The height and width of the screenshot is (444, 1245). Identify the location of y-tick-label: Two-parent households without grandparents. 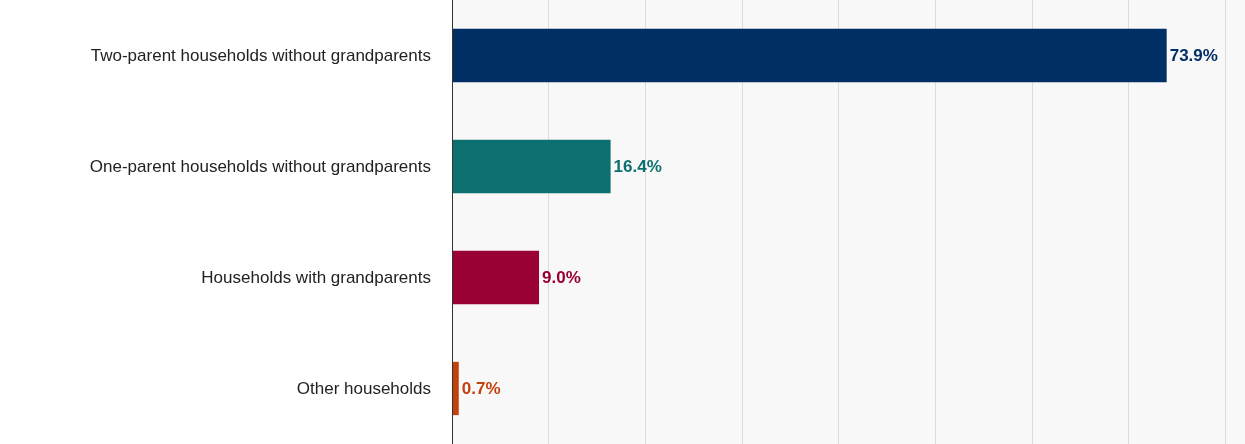
(260, 56).